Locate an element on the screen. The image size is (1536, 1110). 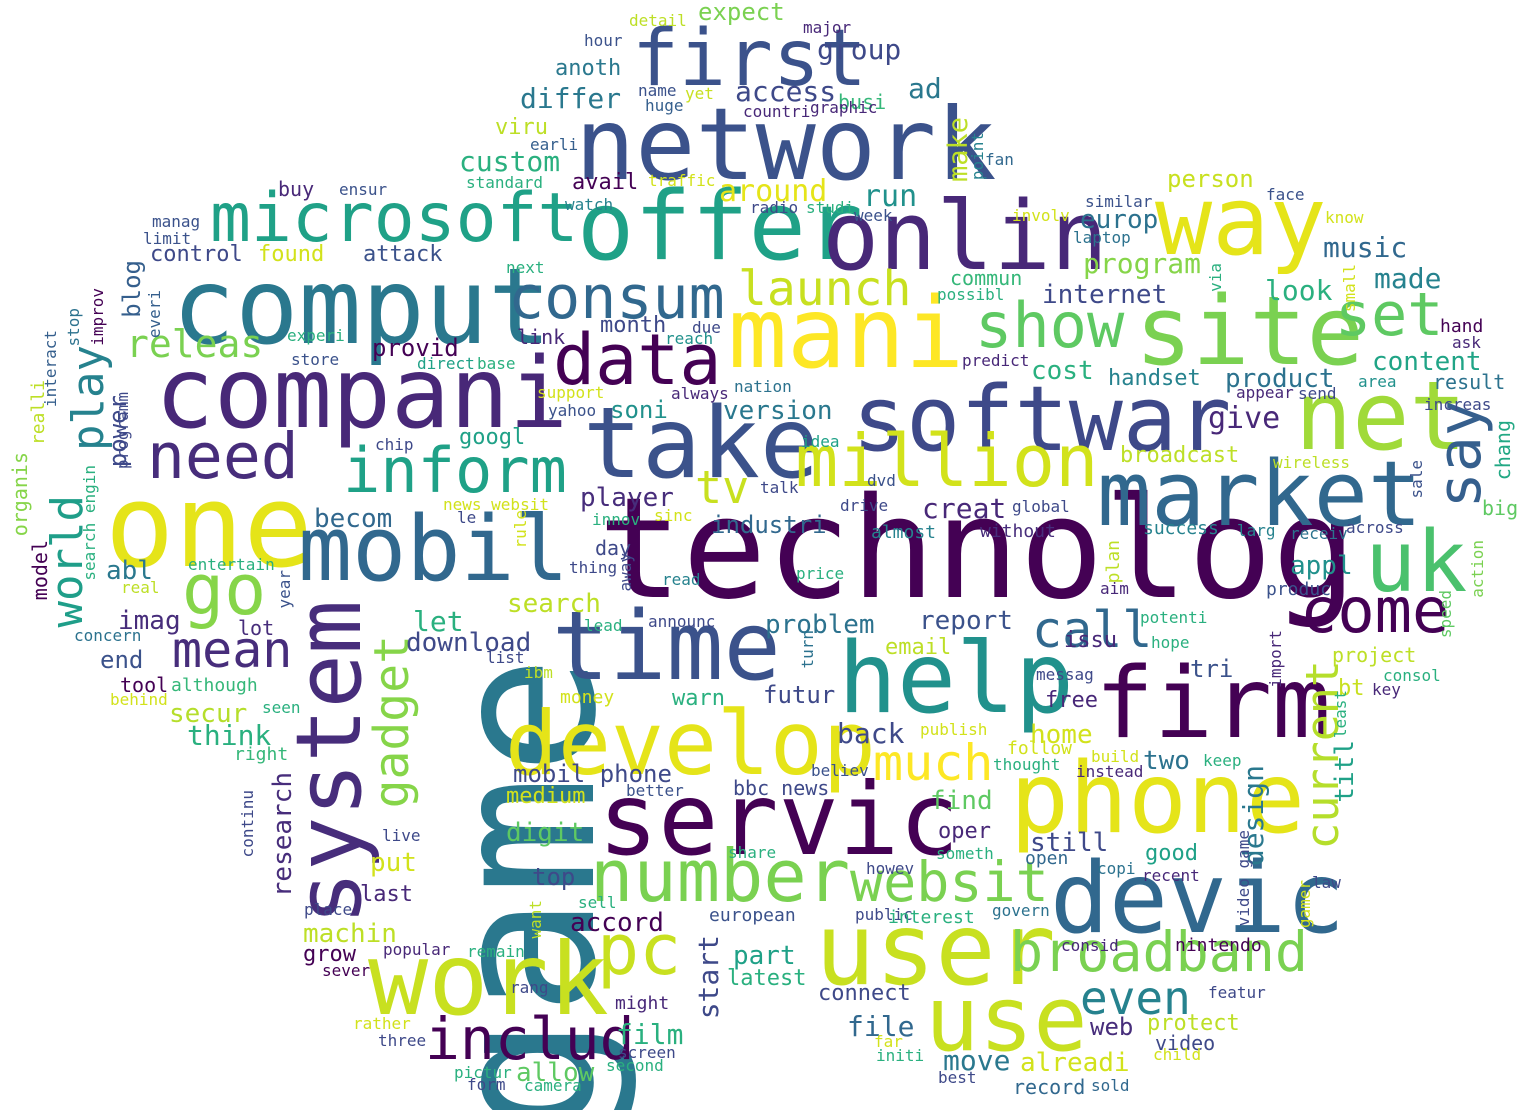
cloud-word: bt is located at coordinates (1351, 688).